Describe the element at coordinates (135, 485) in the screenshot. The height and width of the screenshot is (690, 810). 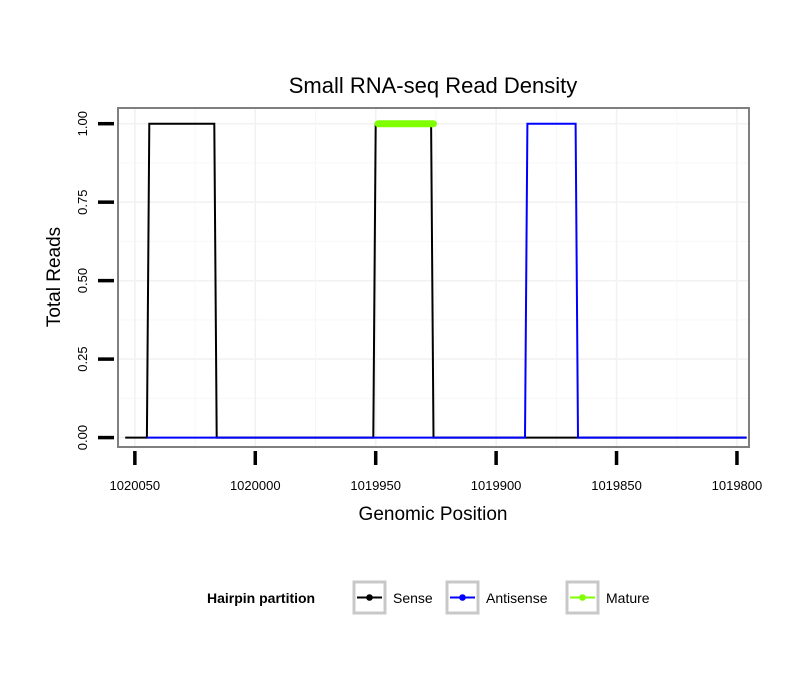
I see `x-tick-label: 1020050` at that location.